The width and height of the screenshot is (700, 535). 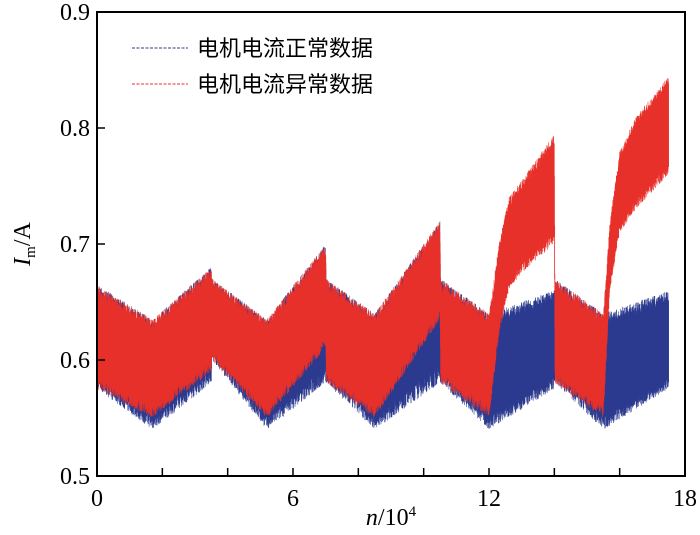 I want to click on legend: 电机电流正常数据 电机电流异常数据, so click(x=252, y=67).